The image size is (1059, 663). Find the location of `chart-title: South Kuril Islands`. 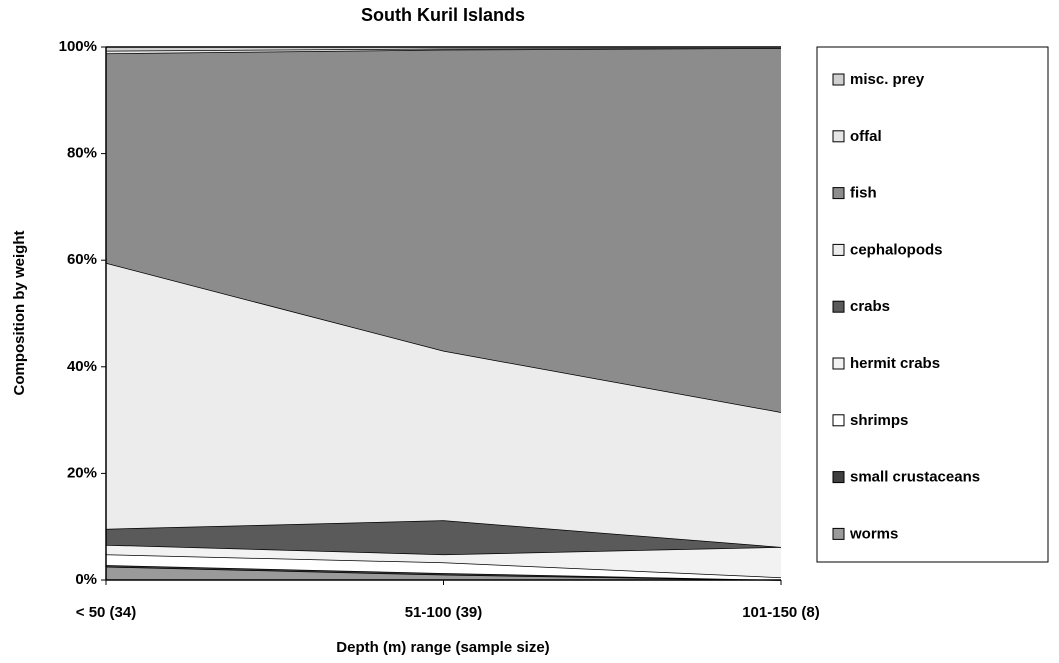

chart-title: South Kuril Islands is located at coordinates (443, 15).